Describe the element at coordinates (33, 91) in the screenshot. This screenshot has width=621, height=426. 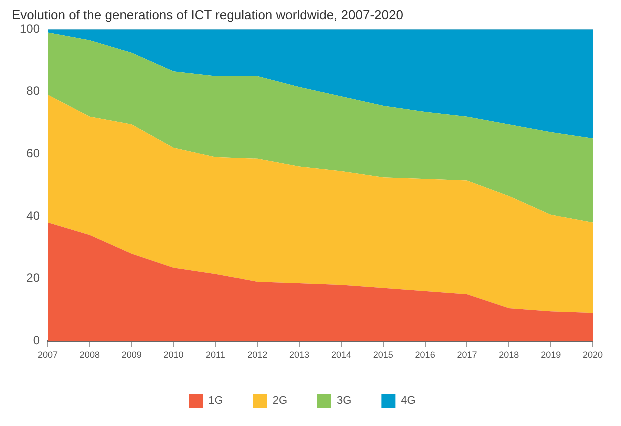
I see `y-tick-label: 80` at that location.